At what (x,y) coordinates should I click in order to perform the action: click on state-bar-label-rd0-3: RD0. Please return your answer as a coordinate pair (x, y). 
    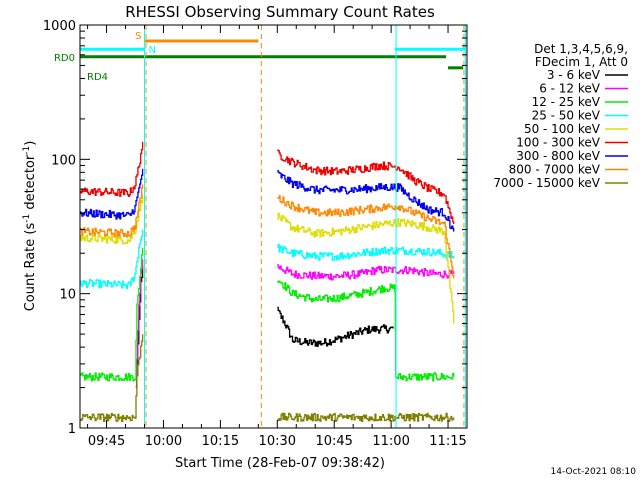
    Looking at the image, I should click on (64, 58).